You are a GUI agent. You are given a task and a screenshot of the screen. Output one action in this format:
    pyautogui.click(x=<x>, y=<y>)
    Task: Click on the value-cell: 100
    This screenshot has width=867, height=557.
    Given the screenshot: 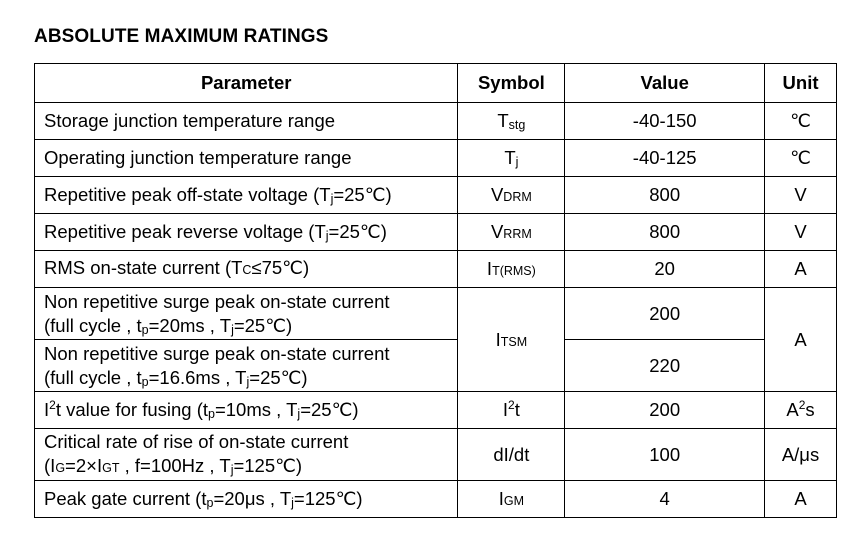 What is the action you would take?
    pyautogui.click(x=665, y=454)
    